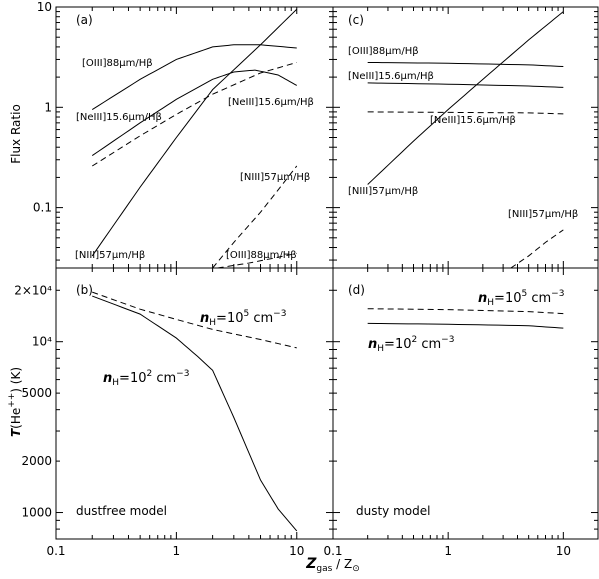  I want to click on n2-sub-d: H, so click(380, 349).